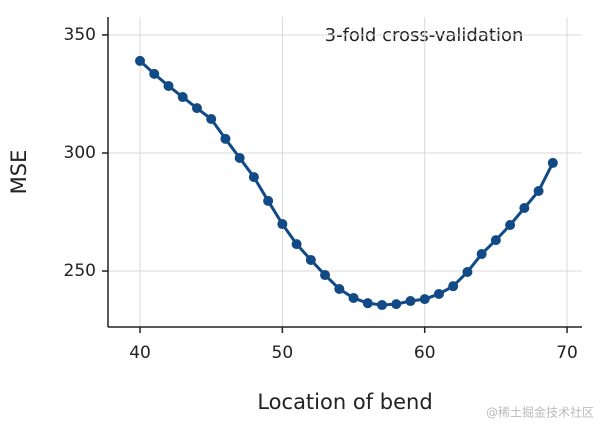 This screenshot has width=600, height=432. Describe the element at coordinates (80, 271) in the screenshot. I see `y-tick-label: 250` at that location.